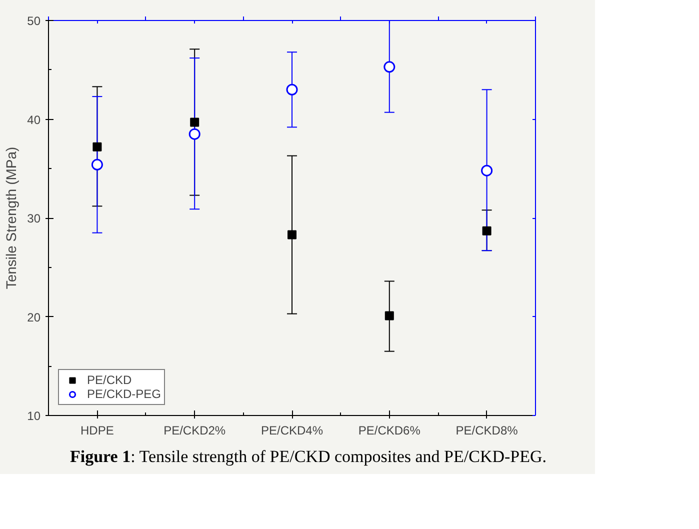 The height and width of the screenshot is (529, 699). What do you see at coordinates (11, 218) in the screenshot?
I see `y-axis-title: Tensile Strength (MPa)` at bounding box center [11, 218].